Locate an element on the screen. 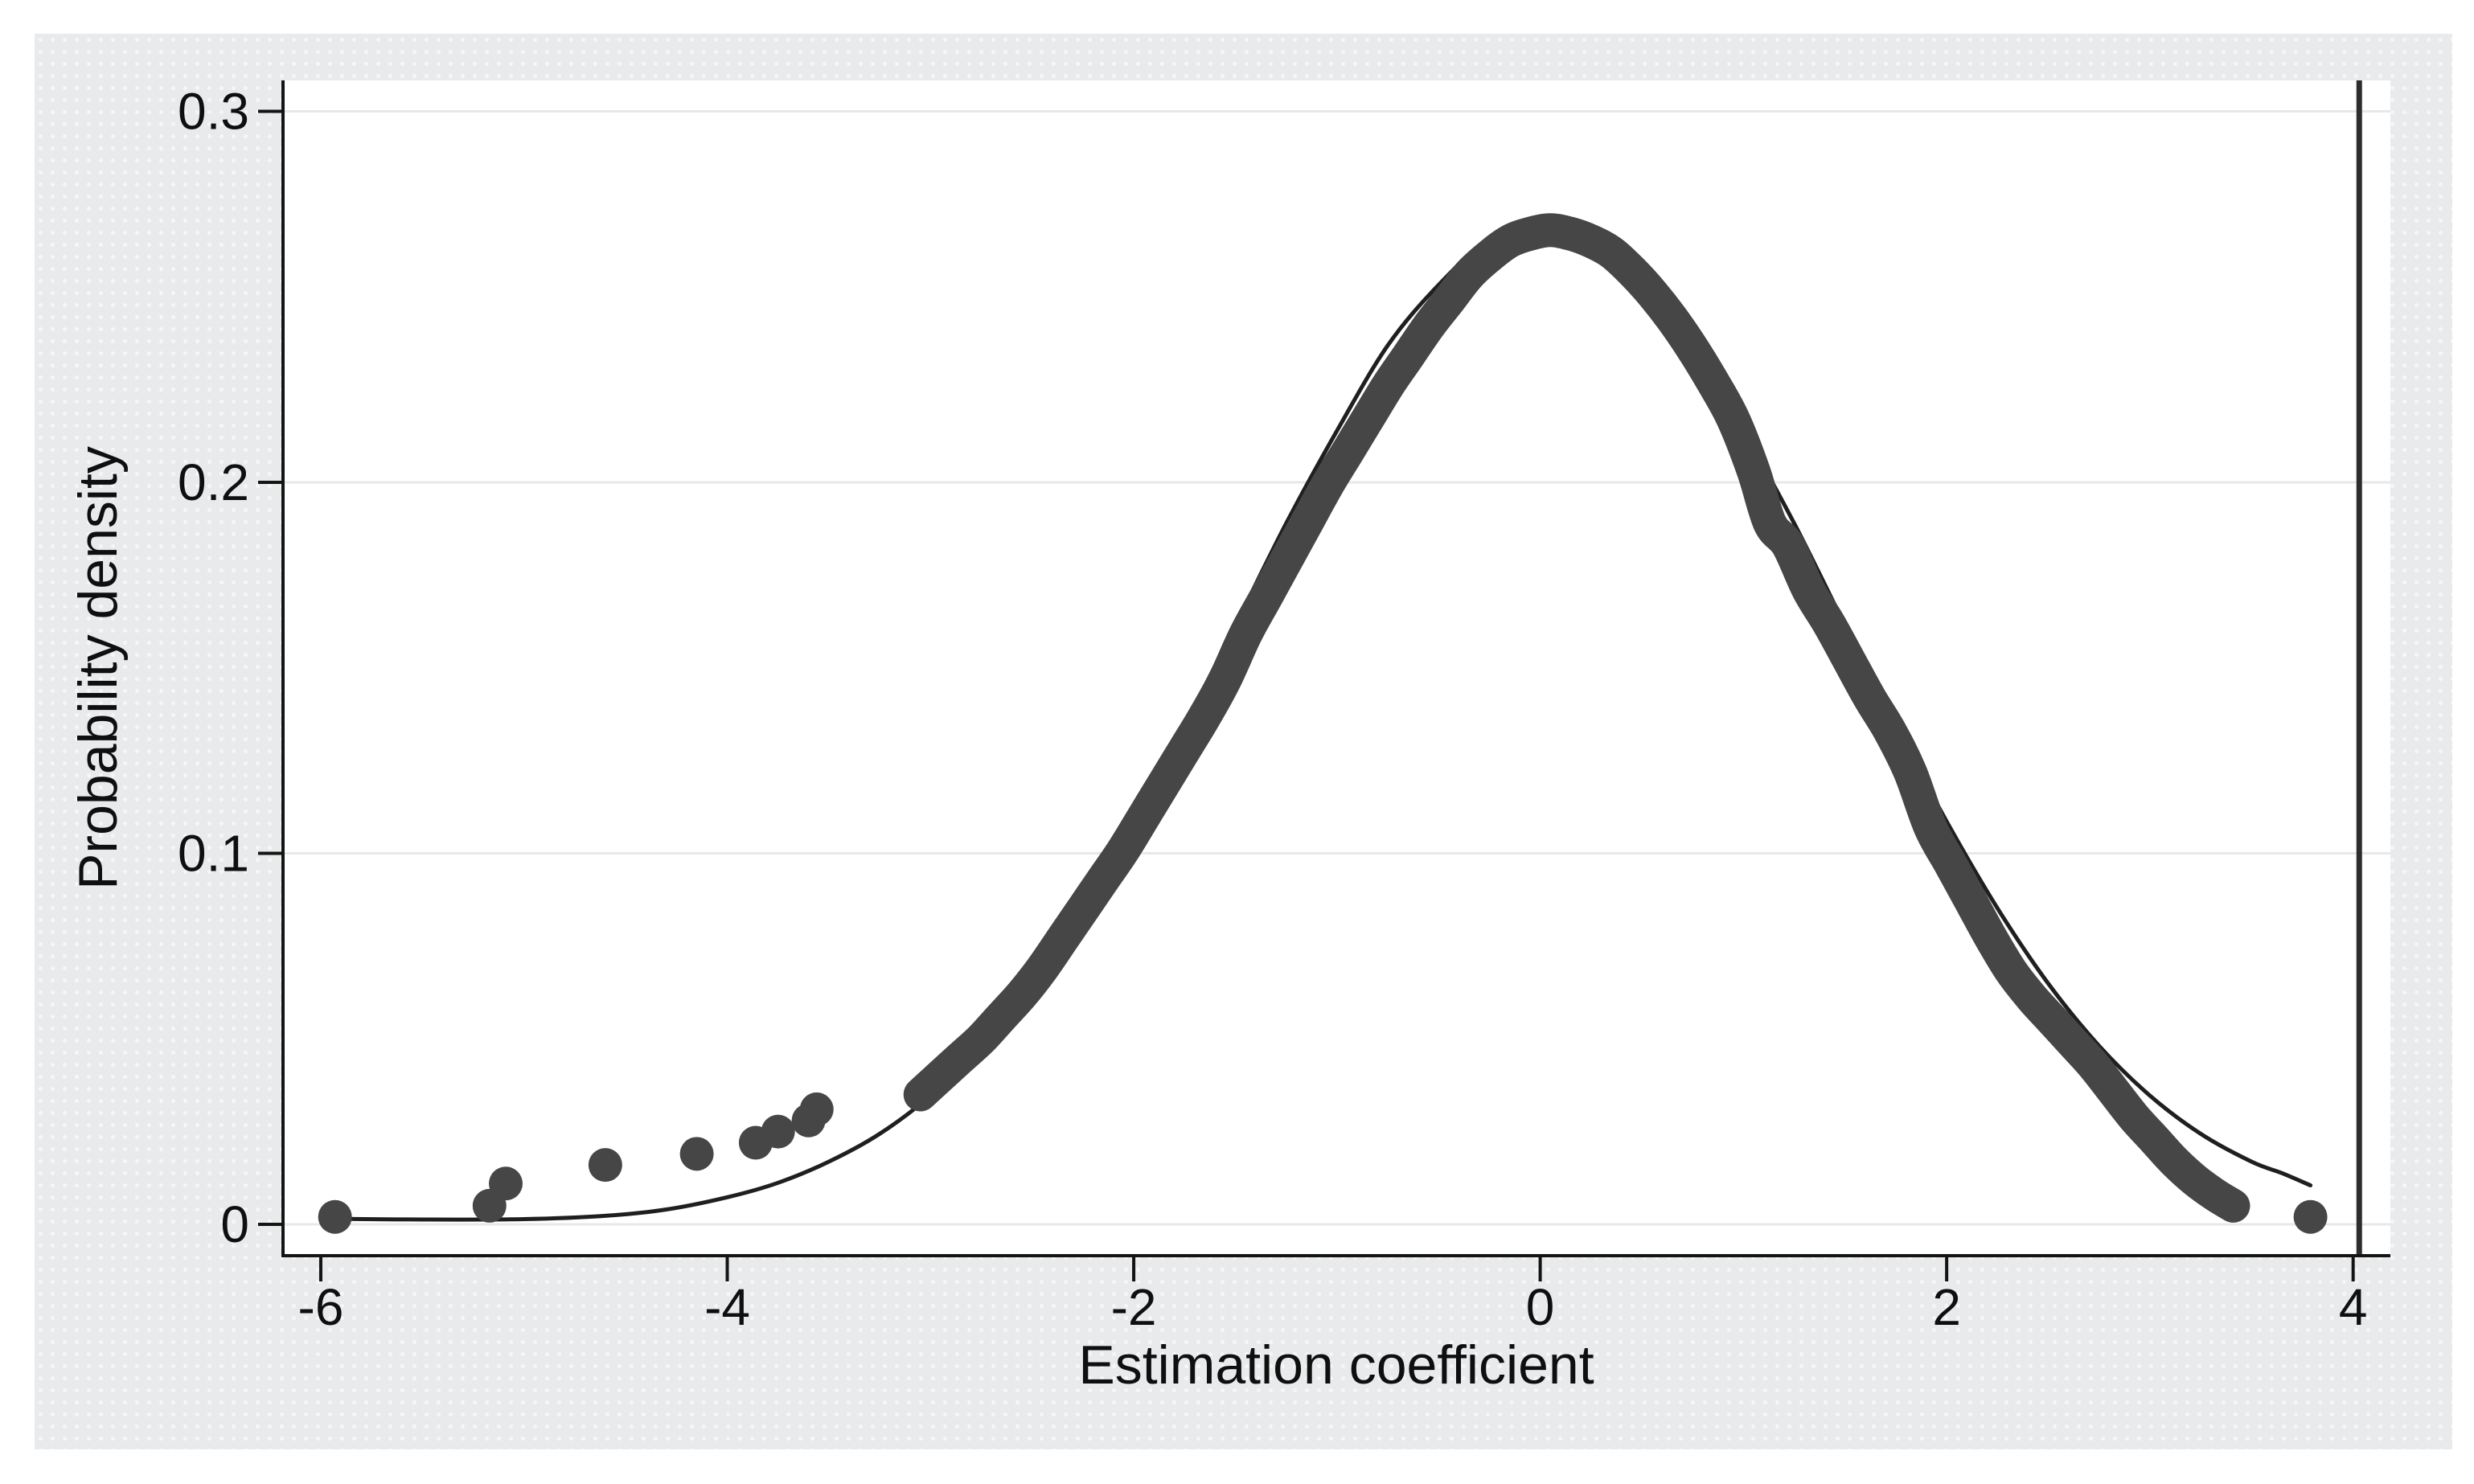 This screenshot has width=2474, height=1484. y-tick-label: 0.2 is located at coordinates (213, 482).